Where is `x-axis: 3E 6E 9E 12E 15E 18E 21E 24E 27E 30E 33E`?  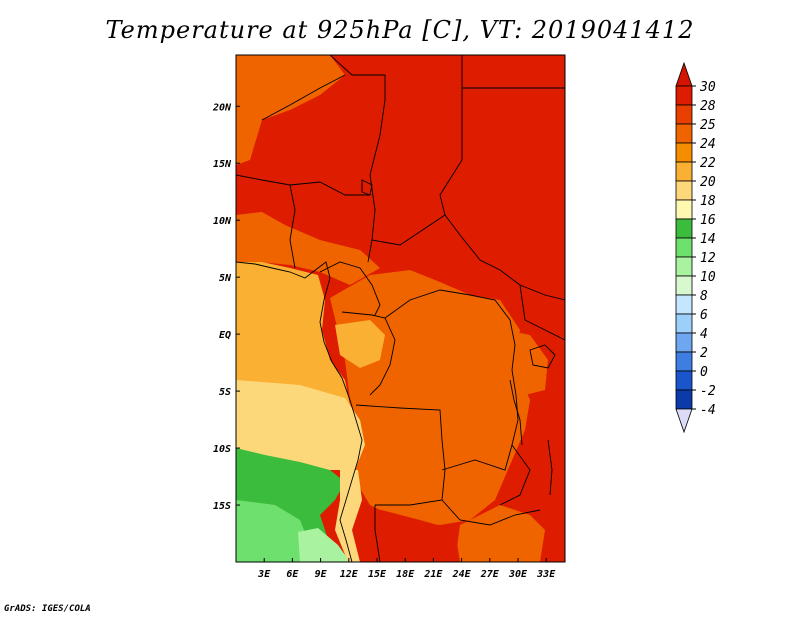
x-axis: 3E 6E 9E 12E 15E 18E 21E 24E 27E 30E 33E is located at coordinates (406, 569).